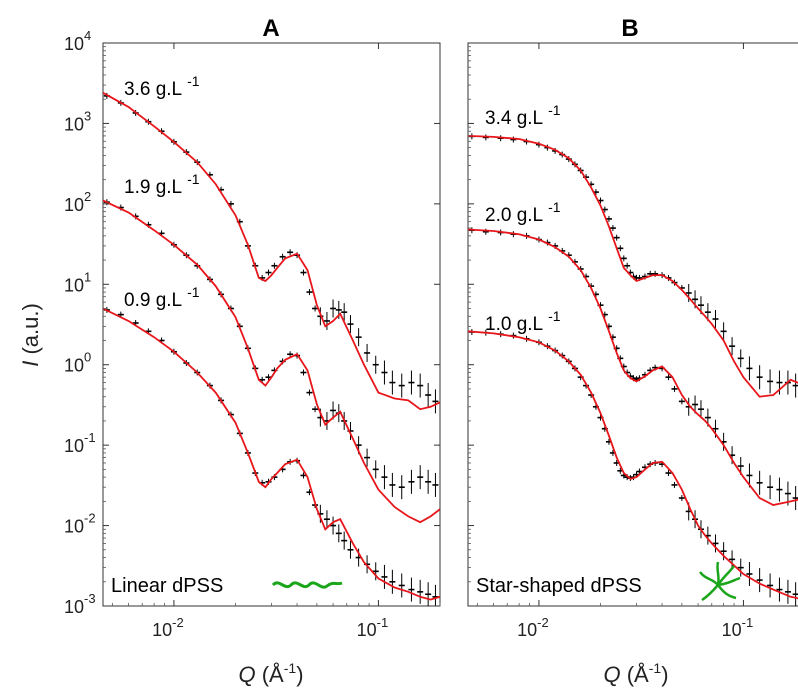 The width and height of the screenshot is (798, 691). I want to click on y-tick-label: 10⁴, so click(77, 41).